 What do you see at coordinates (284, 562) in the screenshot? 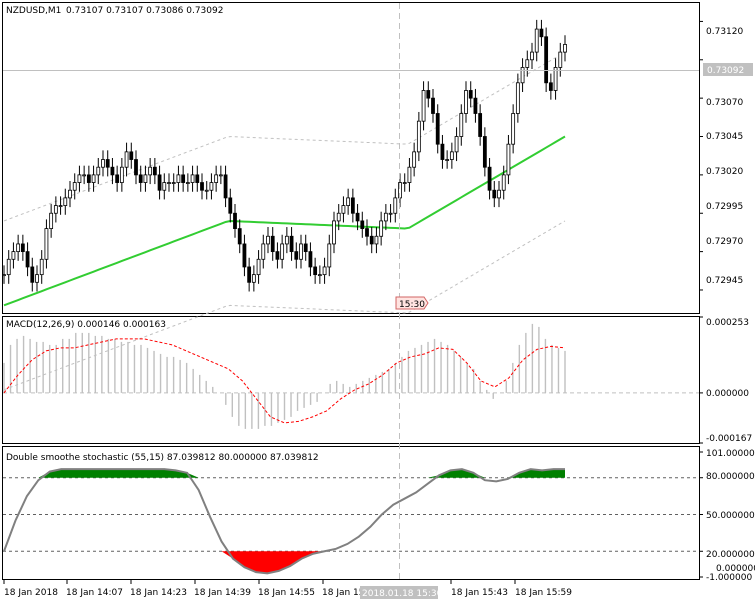
I see `stoch-oversold-fill` at bounding box center [284, 562].